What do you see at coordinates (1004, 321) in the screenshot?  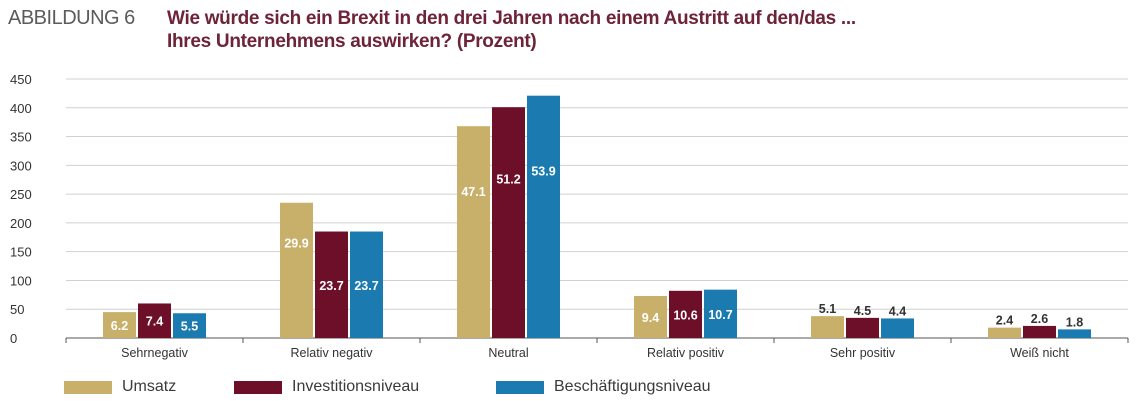 I see `data-label: 2.4` at bounding box center [1004, 321].